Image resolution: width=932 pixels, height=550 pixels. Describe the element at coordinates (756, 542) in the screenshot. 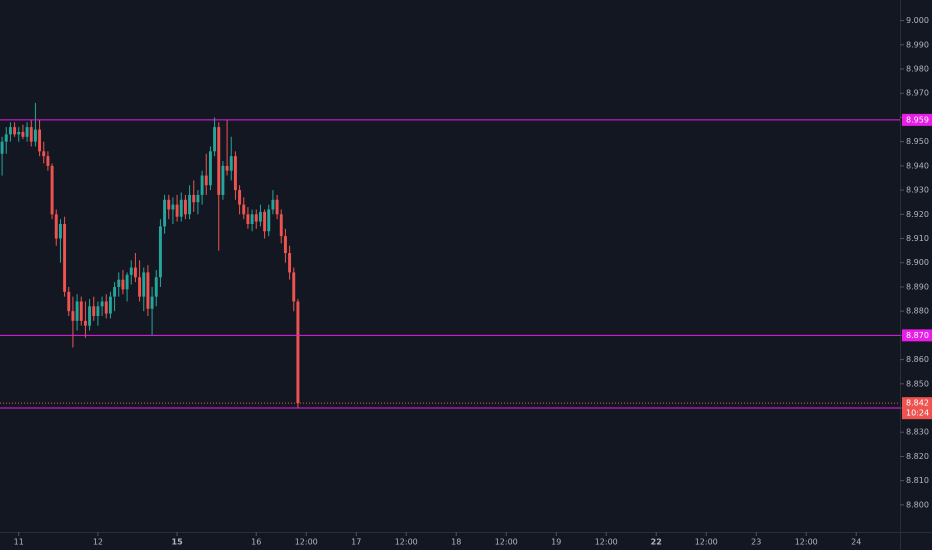

I see `x-tick-label: 23` at that location.